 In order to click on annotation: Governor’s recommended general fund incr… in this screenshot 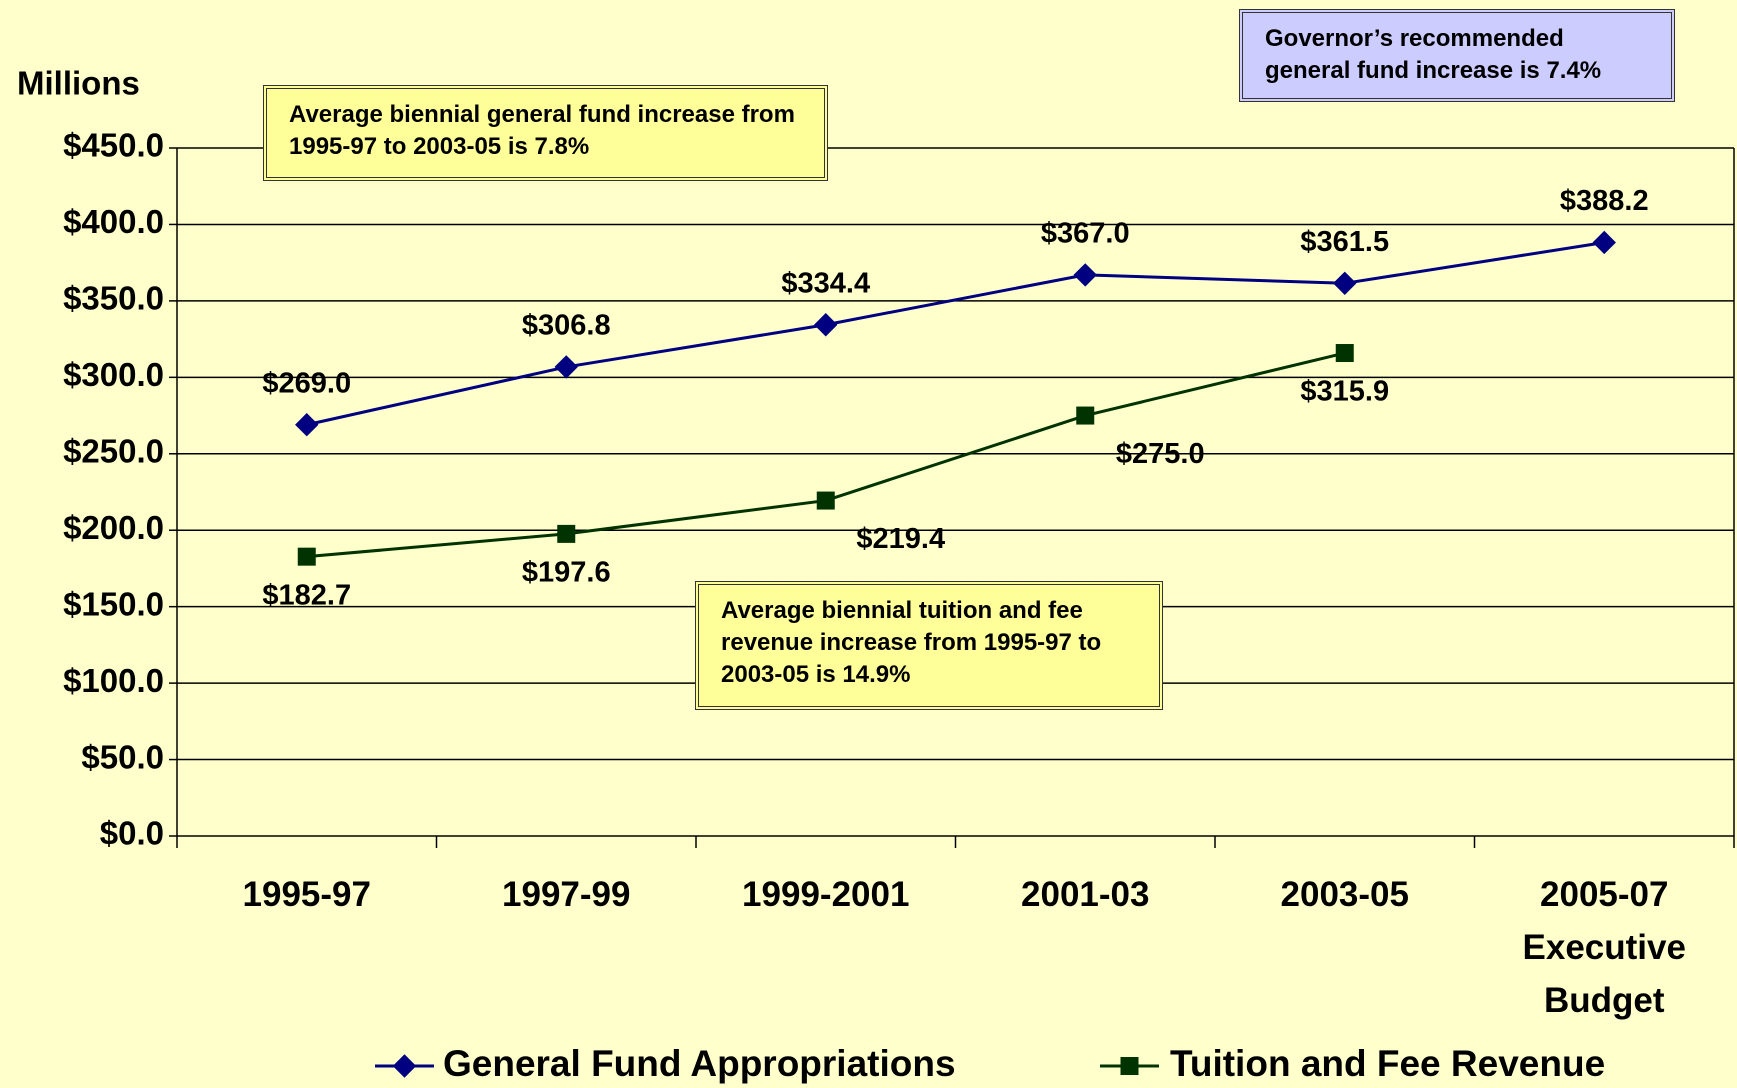, I will do `click(1457, 55)`.